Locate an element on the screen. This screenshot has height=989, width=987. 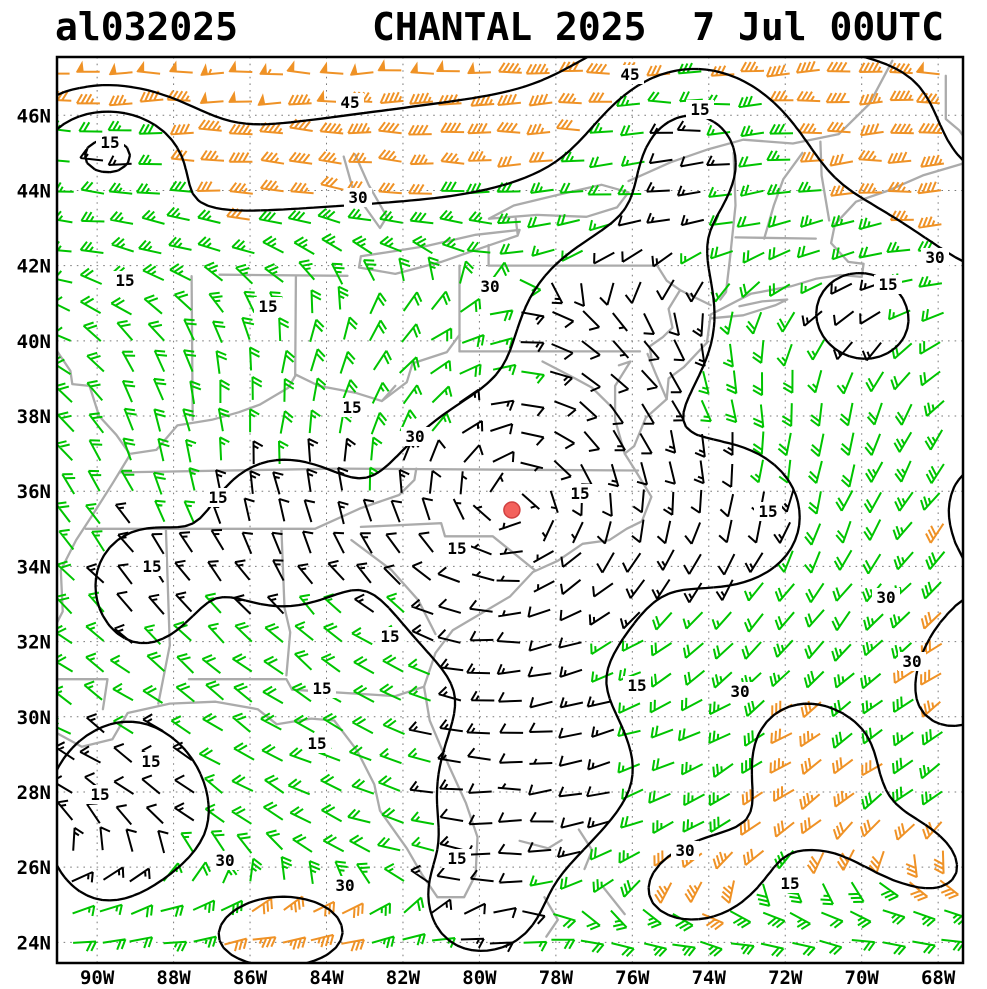
geo-line-st-lawrence-border is located at coordinates (760, 121).